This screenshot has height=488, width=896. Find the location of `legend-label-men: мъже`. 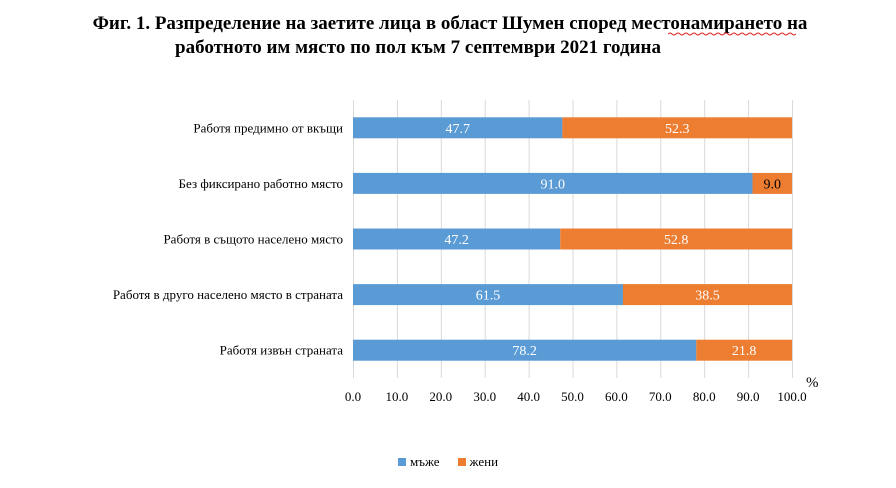

legend-label-men: мъже is located at coordinates (425, 461).